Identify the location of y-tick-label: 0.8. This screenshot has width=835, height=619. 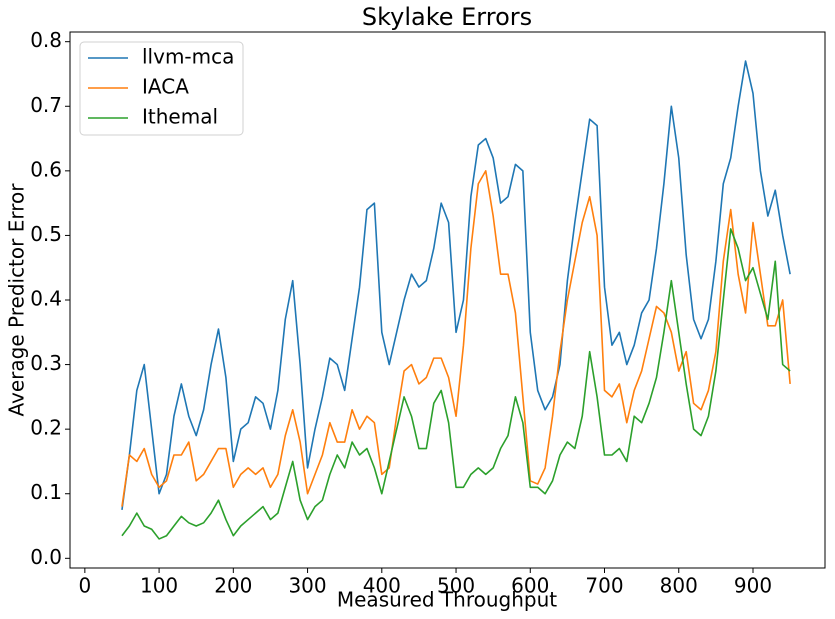
(46, 40).